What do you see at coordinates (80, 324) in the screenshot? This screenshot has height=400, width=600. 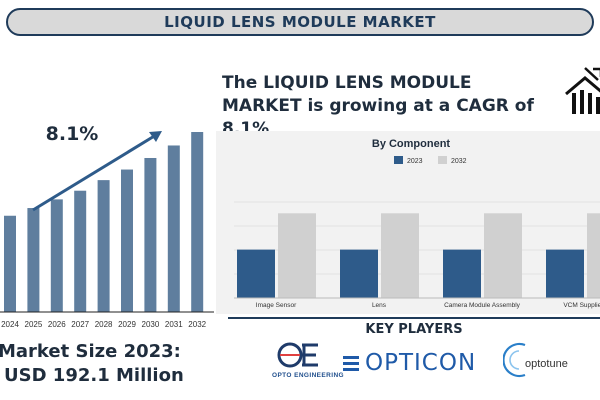 I see `growth-year-label: 2027` at bounding box center [80, 324].